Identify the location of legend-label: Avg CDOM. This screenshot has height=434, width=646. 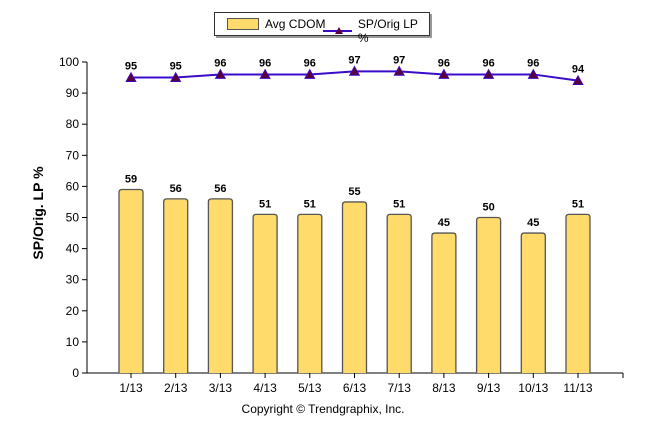
(295, 24).